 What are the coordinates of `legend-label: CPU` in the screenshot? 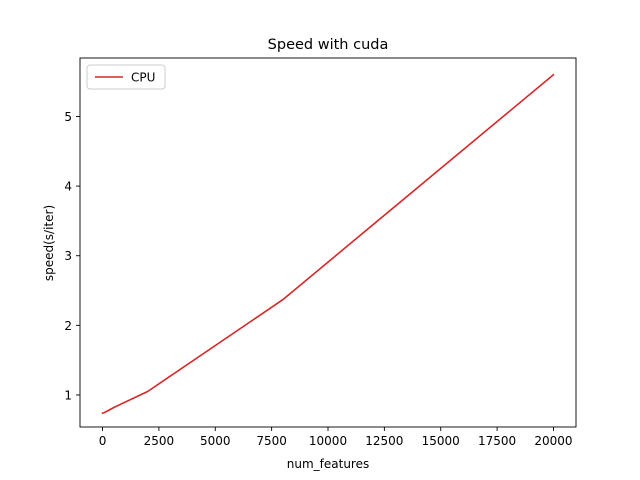 It's located at (143, 78).